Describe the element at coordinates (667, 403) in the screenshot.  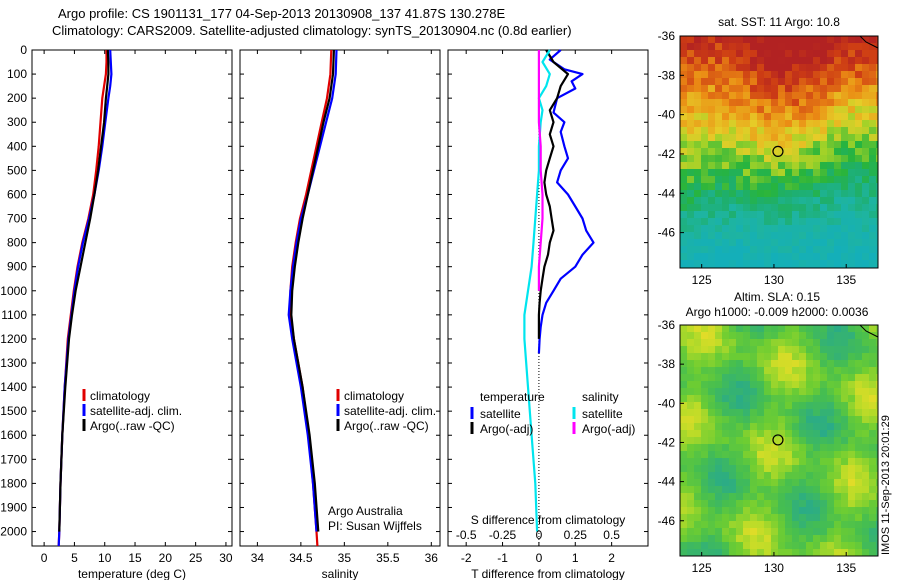
I see `y-tick-label: -40` at that location.